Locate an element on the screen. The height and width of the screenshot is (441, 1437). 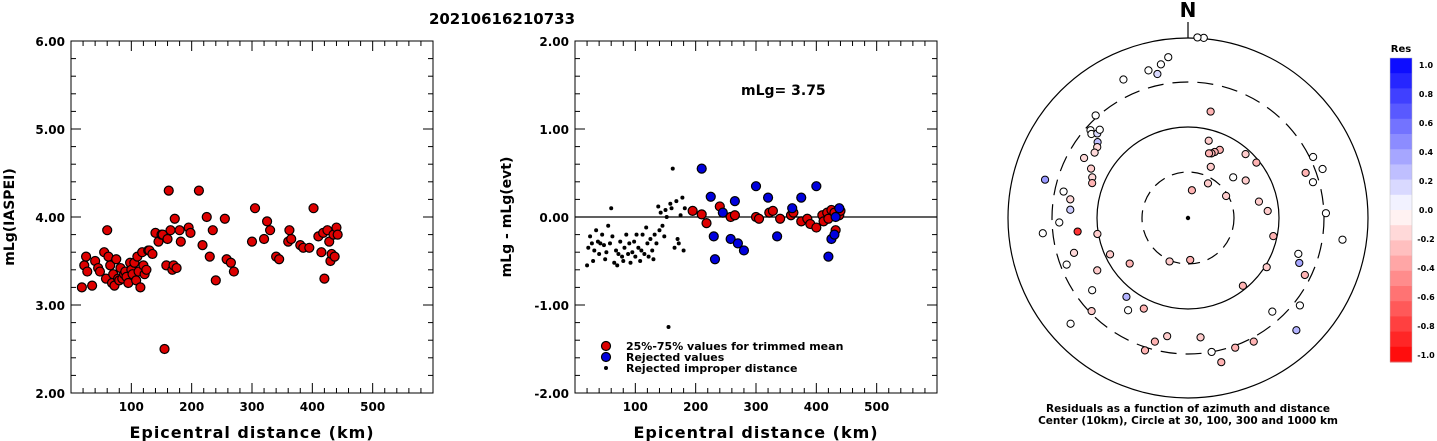
colorbar-tick-label: 0.4 is located at coordinates (1426, 152).